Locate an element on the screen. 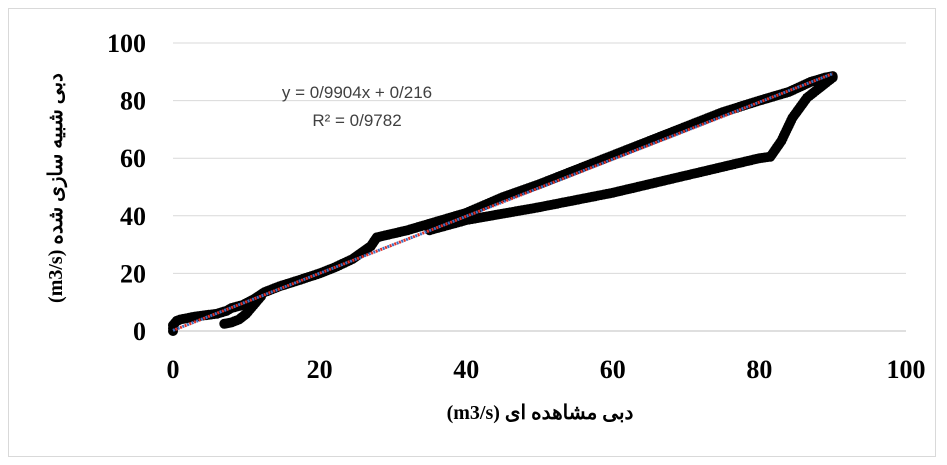 The height and width of the screenshot is (465, 947). x-tick-label: 40 is located at coordinates (466, 369).